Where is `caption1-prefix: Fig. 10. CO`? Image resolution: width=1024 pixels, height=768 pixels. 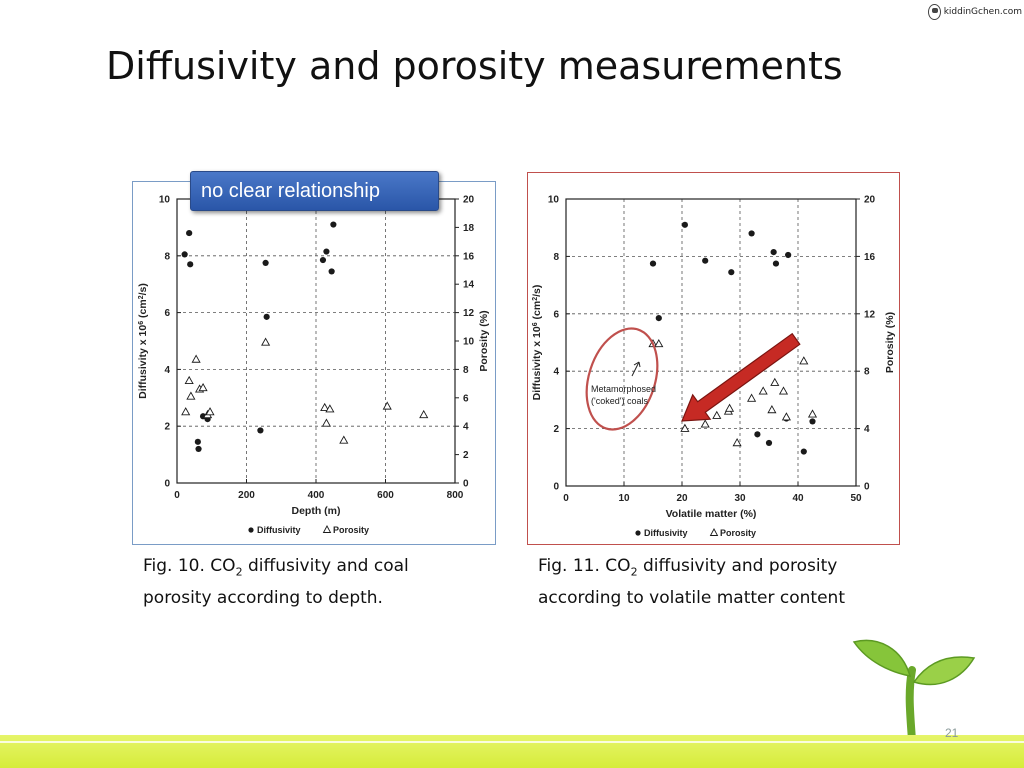
caption1-prefix: Fig. 10. CO is located at coordinates (189, 566).